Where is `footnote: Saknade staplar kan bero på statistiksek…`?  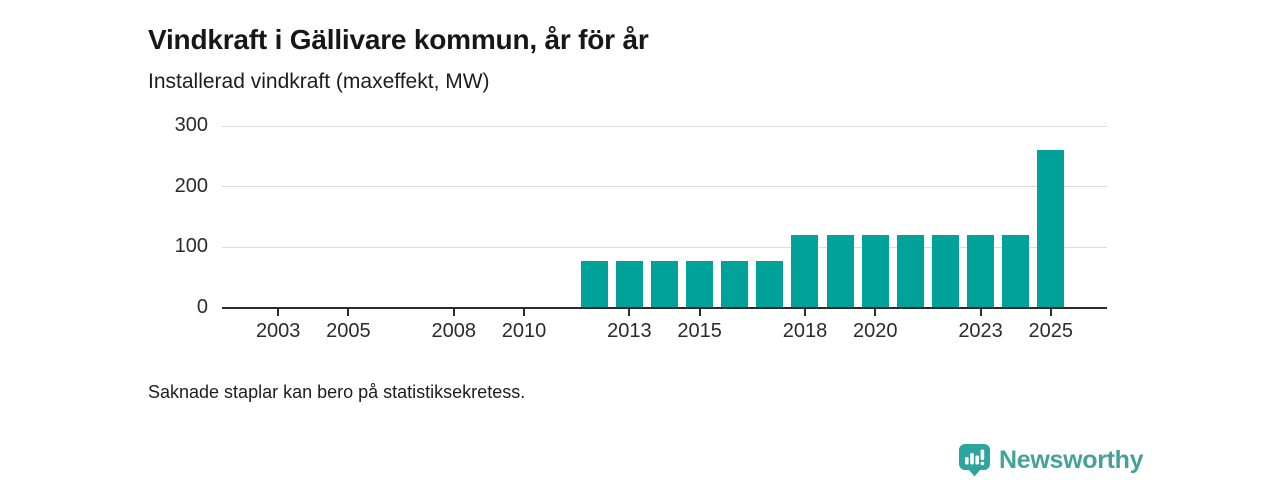 footnote: Saknade staplar kan bero på statistiksek… is located at coordinates (337, 392).